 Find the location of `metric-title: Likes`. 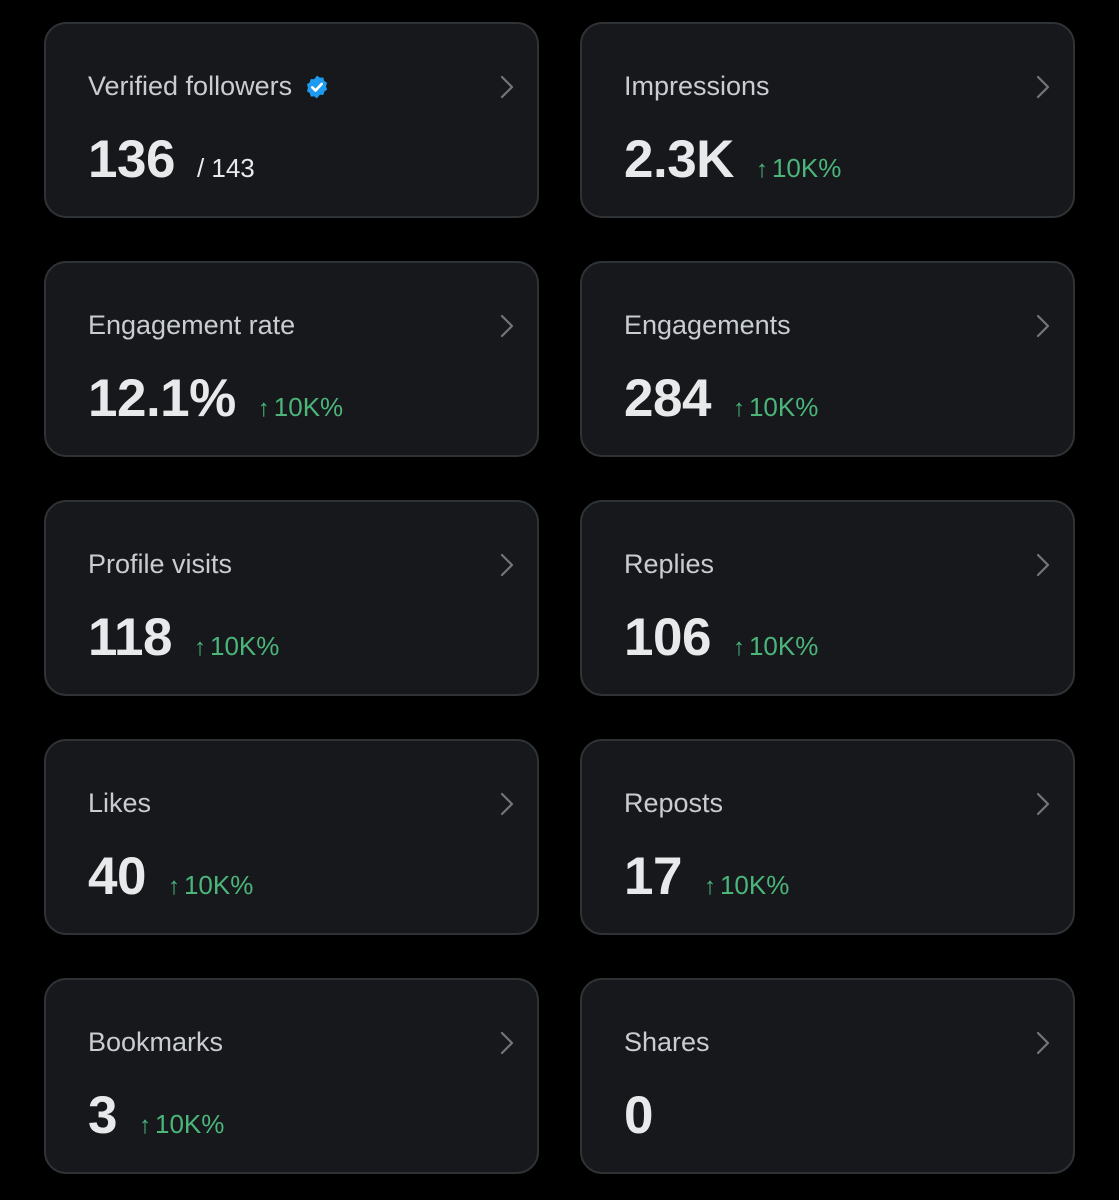

metric-title: Likes is located at coordinates (120, 803).